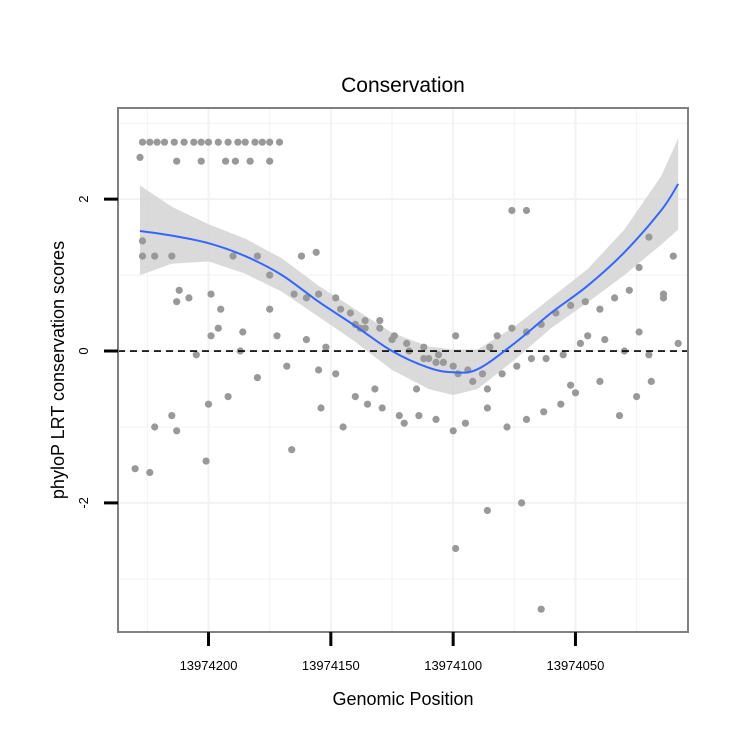 This screenshot has width=750, height=750. What do you see at coordinates (453, 665) in the screenshot?
I see `x-tick-label: 13974100` at bounding box center [453, 665].